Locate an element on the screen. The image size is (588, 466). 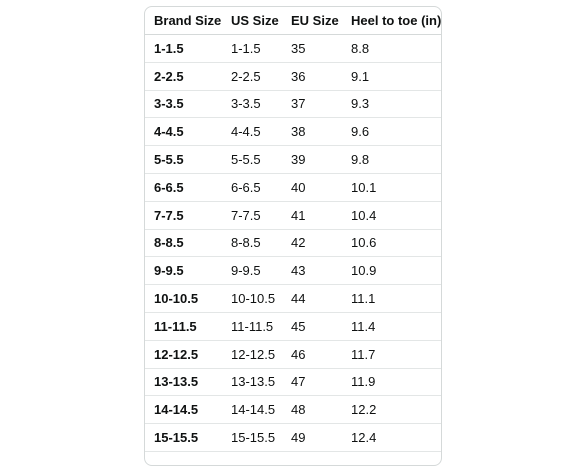
heel-to-toe-cell: 9.1 is located at coordinates (391, 76).